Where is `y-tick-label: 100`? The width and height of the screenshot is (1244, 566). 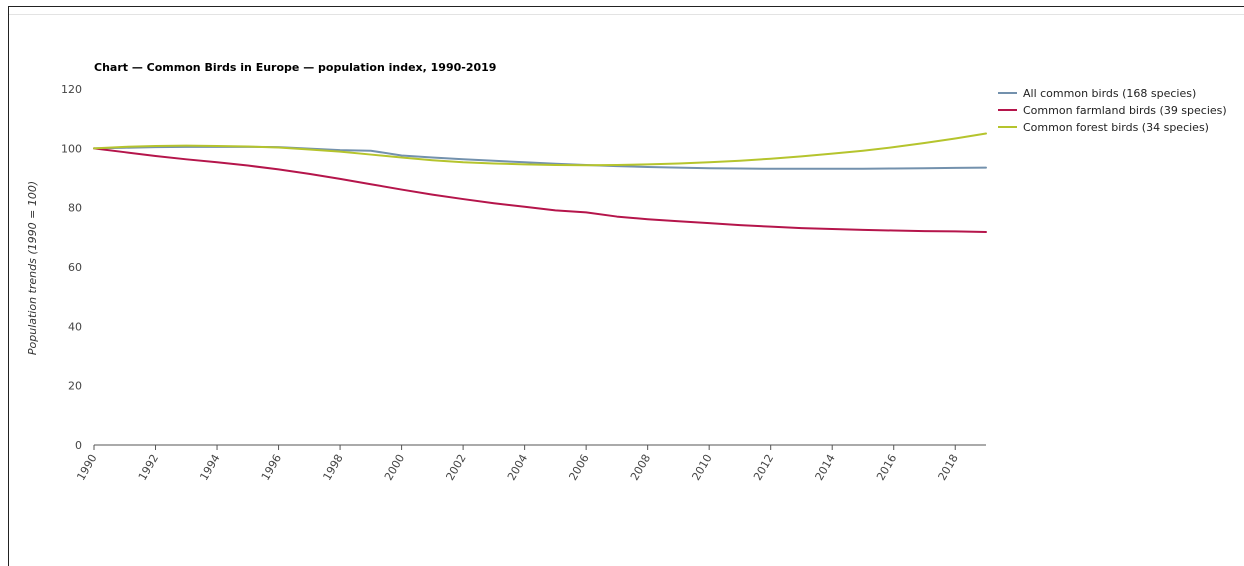 y-tick-label: 100 is located at coordinates (71, 148).